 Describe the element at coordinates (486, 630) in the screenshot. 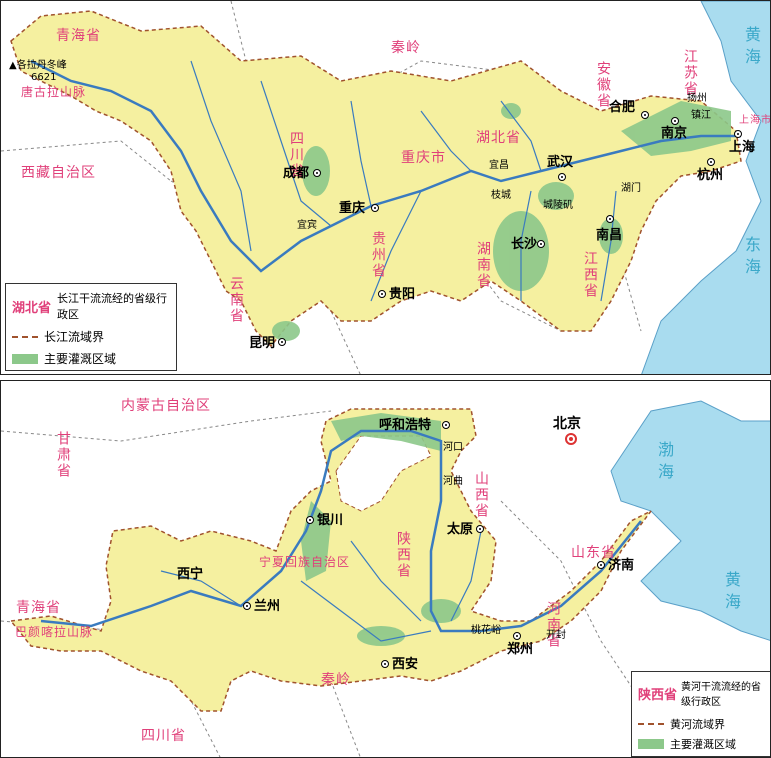

I see `city-taohuayu: 桃花峪` at that location.